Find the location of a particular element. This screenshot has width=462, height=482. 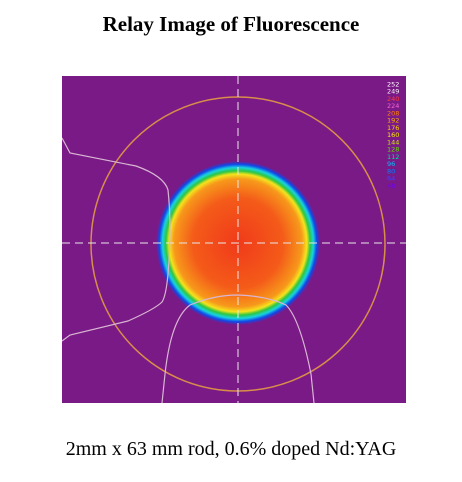

color-scale-label: 144 is located at coordinates (393, 142).